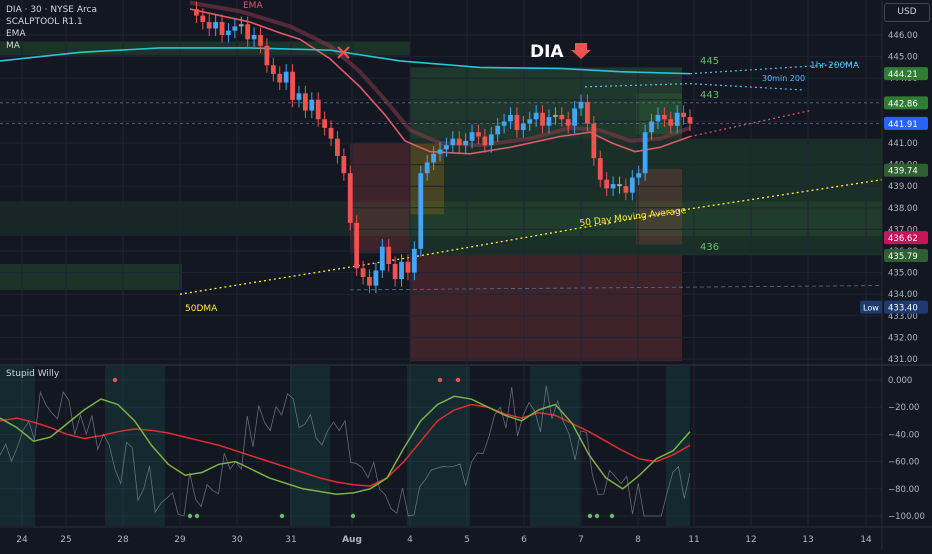  I want to click on time-tick-label: 13, so click(807, 540).